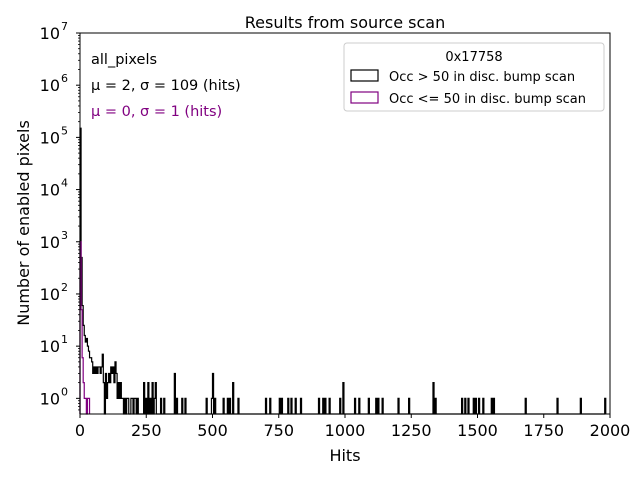  I want to click on x-tick-label: 250, so click(146, 430).